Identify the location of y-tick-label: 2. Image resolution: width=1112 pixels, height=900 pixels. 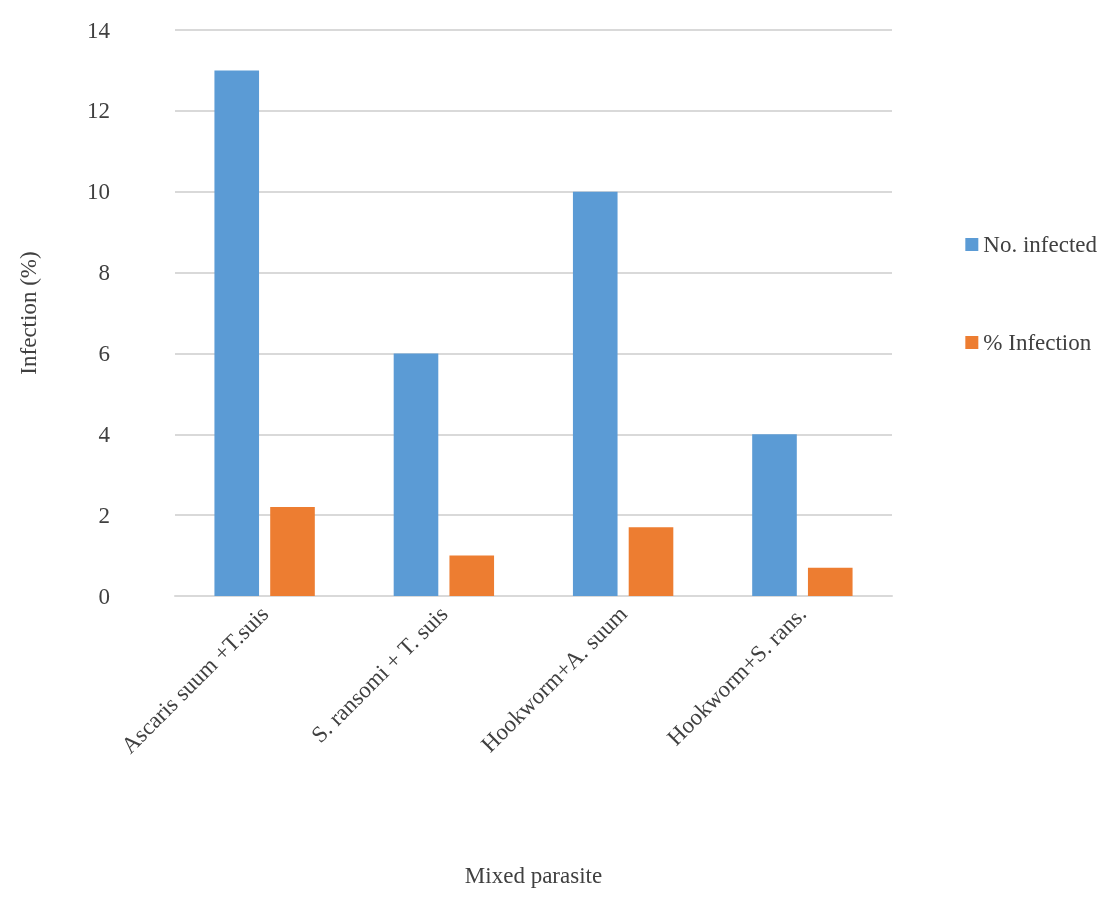
(104, 515).